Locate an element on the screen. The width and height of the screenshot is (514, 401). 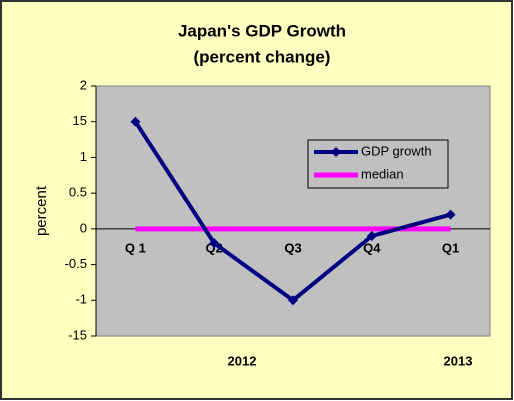
x-tick-label: Q1 is located at coordinates (450, 247).